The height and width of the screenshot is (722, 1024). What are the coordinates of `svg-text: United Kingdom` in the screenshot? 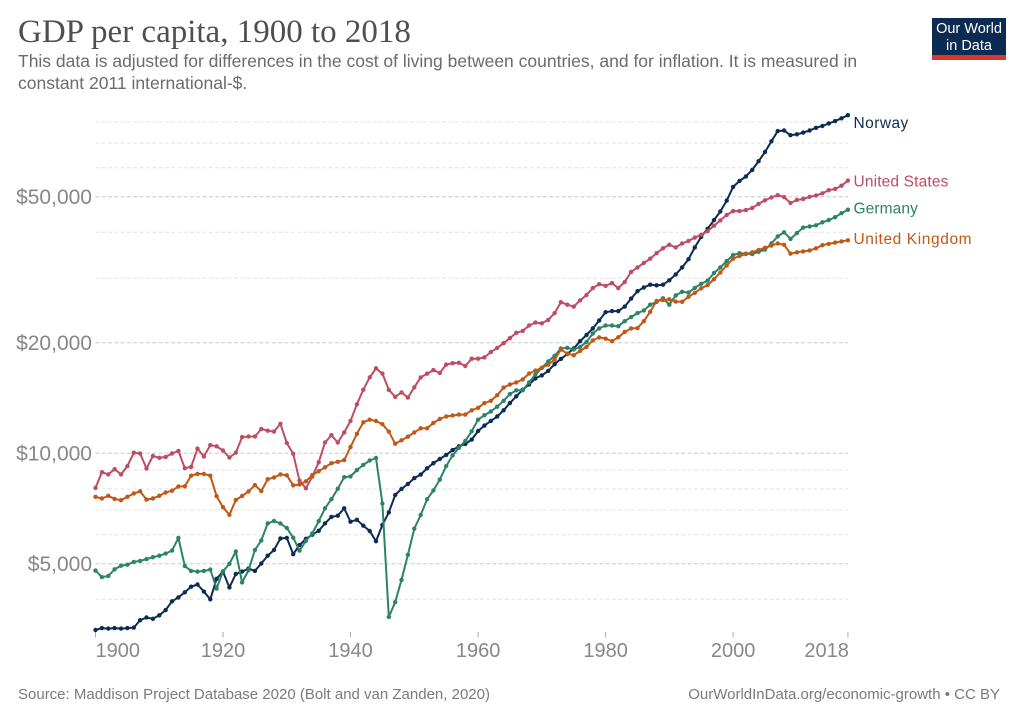 It's located at (913, 239).